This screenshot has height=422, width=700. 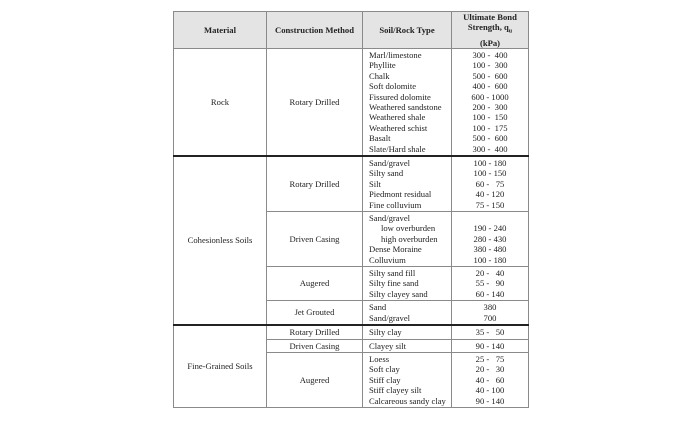 What do you see at coordinates (386, 173) in the screenshot?
I see `soil-type: Silty sand` at bounding box center [386, 173].